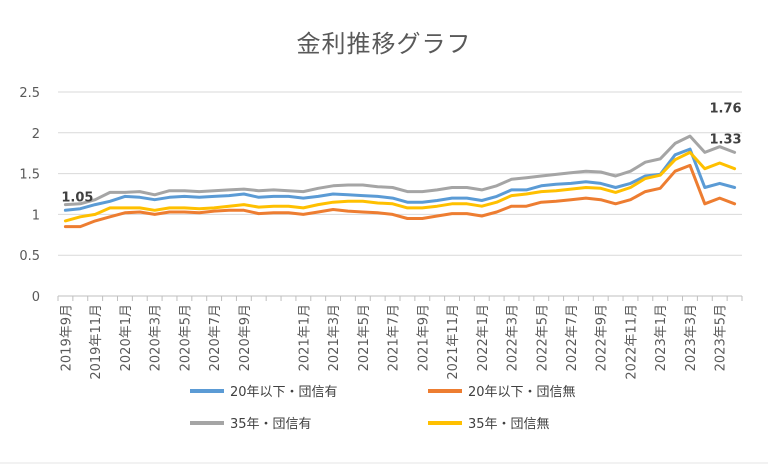  Describe the element at coordinates (384, 44) in the screenshot. I see `chart-title: 金利推移グラフ` at that location.